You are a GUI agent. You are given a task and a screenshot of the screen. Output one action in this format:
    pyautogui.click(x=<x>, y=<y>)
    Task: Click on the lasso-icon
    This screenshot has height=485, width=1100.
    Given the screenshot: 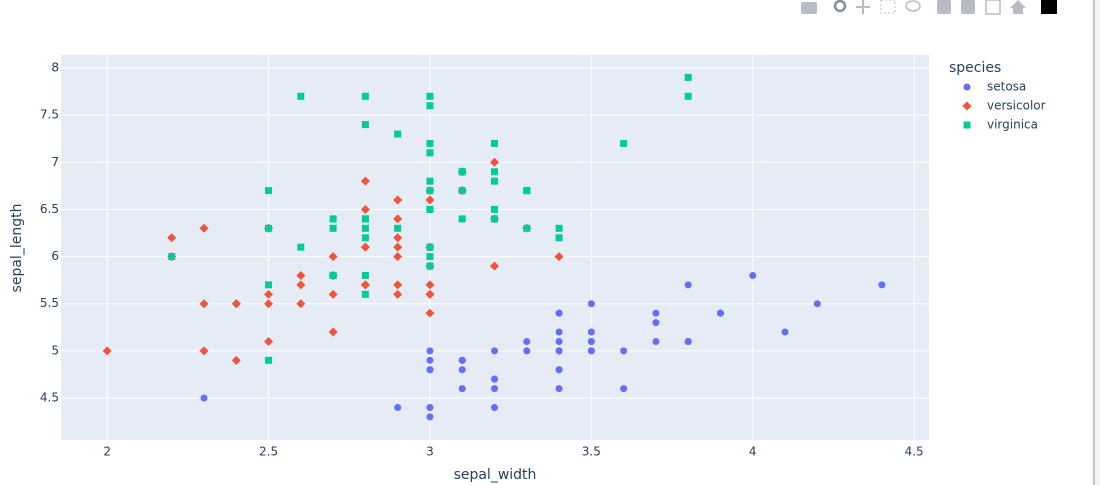 What is the action you would take?
    pyautogui.click(x=913, y=6)
    